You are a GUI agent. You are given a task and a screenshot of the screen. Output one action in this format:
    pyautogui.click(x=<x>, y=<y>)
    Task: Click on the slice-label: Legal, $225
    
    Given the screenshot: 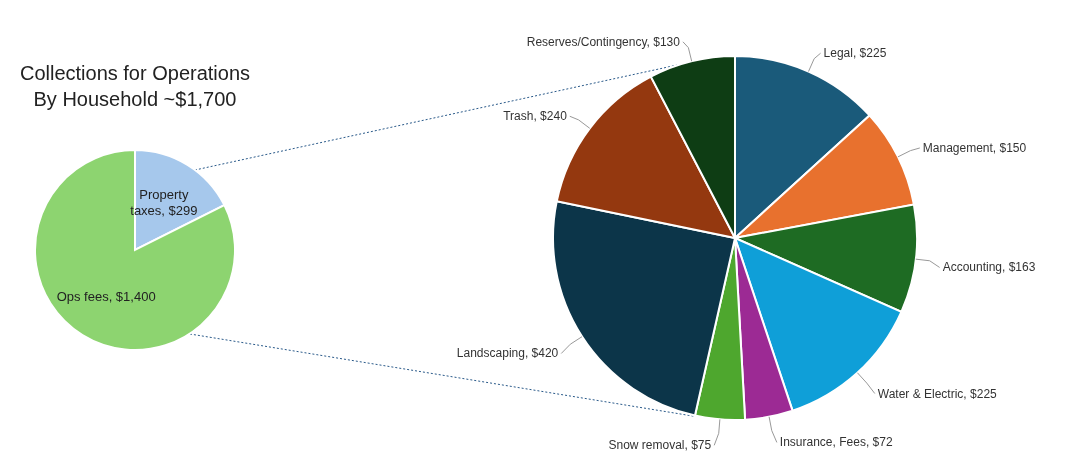 What is the action you would take?
    pyautogui.click(x=855, y=53)
    